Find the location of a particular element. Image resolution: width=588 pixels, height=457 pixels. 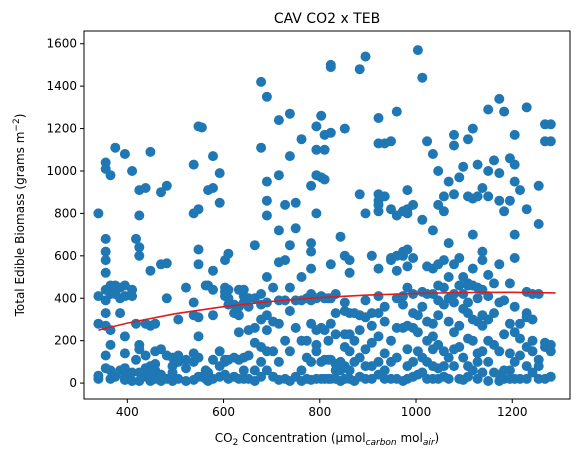

y-tick-label: 1200 is located at coordinates (61, 129).